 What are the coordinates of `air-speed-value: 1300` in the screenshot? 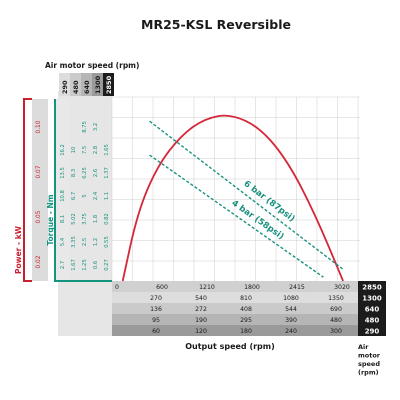 It's located at (372, 299).